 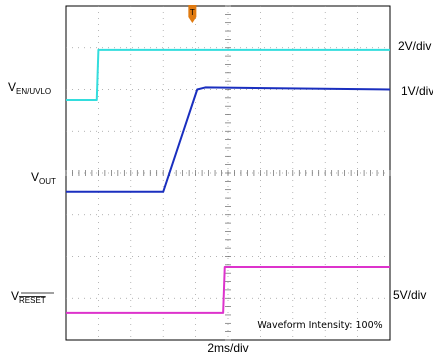 What do you see at coordinates (32, 300) in the screenshot?
I see `label-reset-sub: RESET` at bounding box center [32, 300].